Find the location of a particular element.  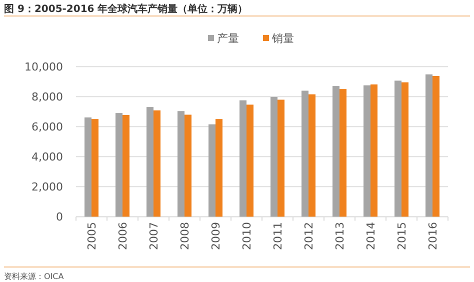

x-tick-label: 2010 is located at coordinates (247, 236).